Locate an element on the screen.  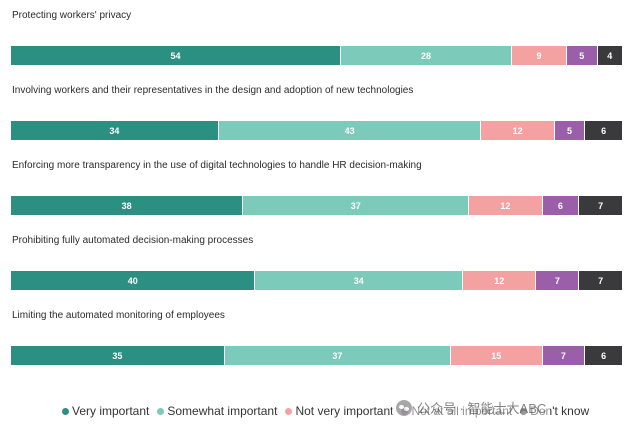
stacked-bar: 34 43 12 5 6 is located at coordinates (316, 130).